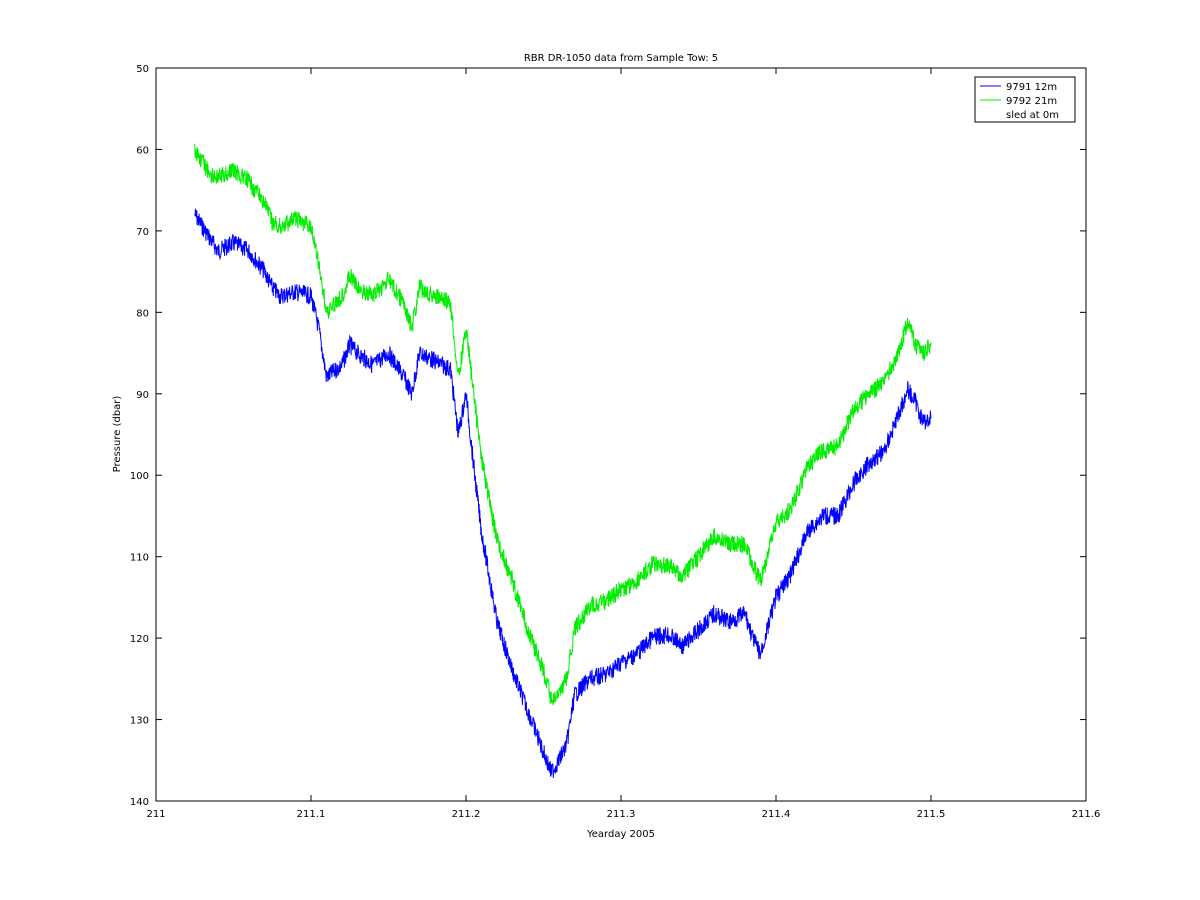 The width and height of the screenshot is (1200, 900). What do you see at coordinates (621, 58) in the screenshot?
I see `chart-title: RBR DR-1050 data from Sample Tow: 5` at bounding box center [621, 58].